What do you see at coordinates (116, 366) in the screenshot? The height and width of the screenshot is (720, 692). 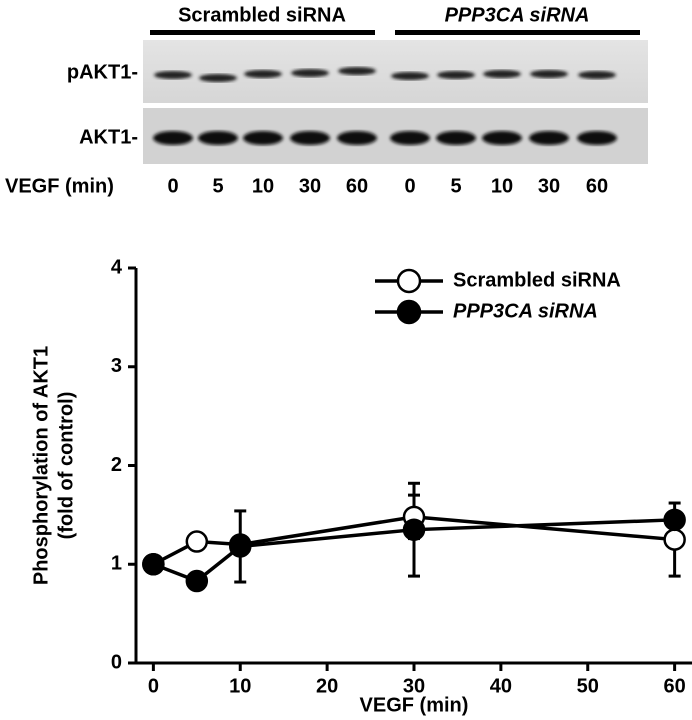 I see `y-tick-label: 3` at bounding box center [116, 366].